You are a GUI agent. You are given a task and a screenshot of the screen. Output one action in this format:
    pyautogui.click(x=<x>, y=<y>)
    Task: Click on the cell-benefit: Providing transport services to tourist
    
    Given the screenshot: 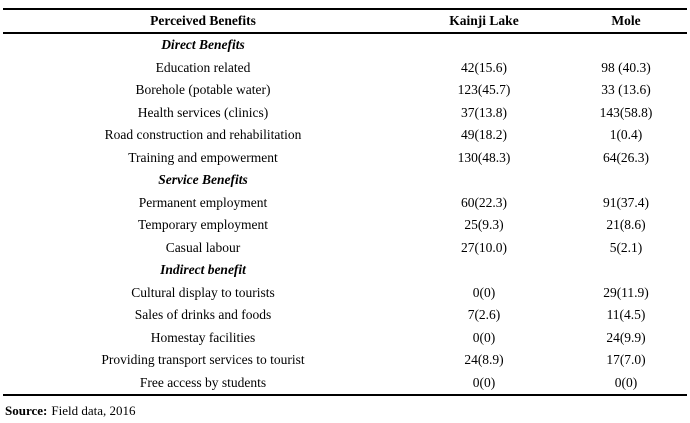 What is the action you would take?
    pyautogui.click(x=203, y=360)
    